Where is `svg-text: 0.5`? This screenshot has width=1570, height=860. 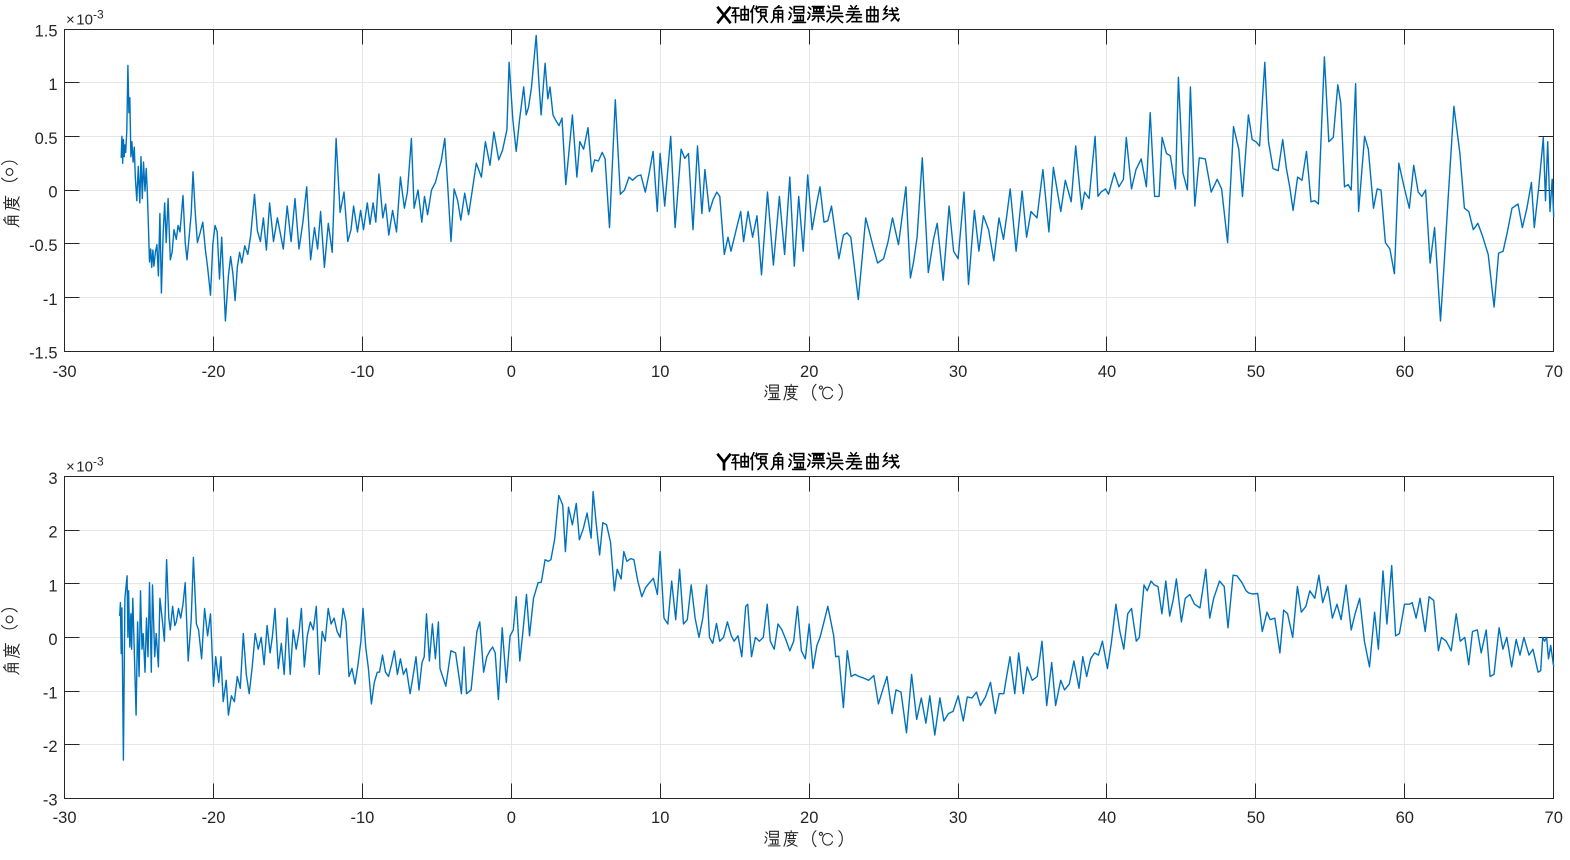 svg-text: 0.5 is located at coordinates (46, 139).